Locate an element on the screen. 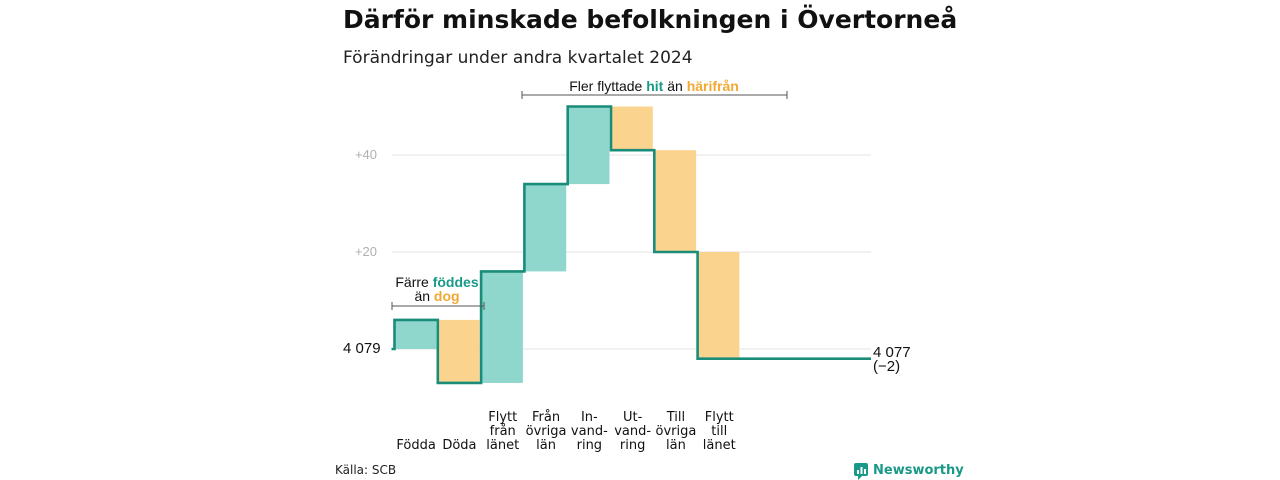 The width and height of the screenshot is (1280, 480). category-label: Födda is located at coordinates (415, 445).